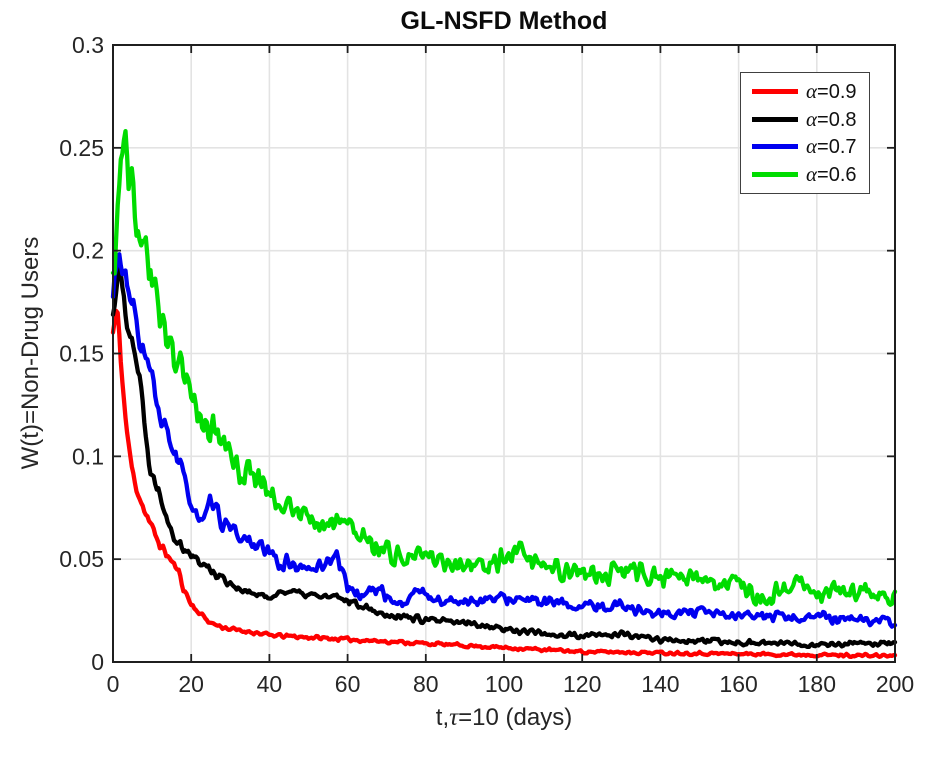 The image size is (933, 757). I want to click on x-tick-label: 100, so click(504, 684).